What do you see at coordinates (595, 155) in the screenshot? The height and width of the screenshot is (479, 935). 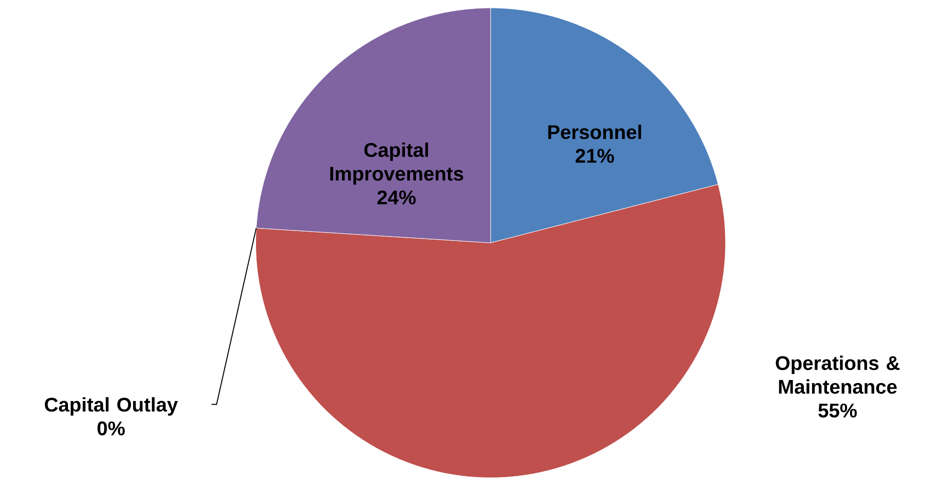 I see `data-label: 21%` at bounding box center [595, 155].